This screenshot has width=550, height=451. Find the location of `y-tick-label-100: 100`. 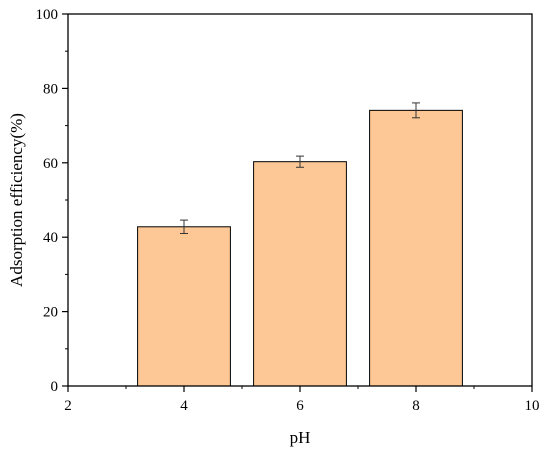

y-tick-label-100: 100 is located at coordinates (47, 15).